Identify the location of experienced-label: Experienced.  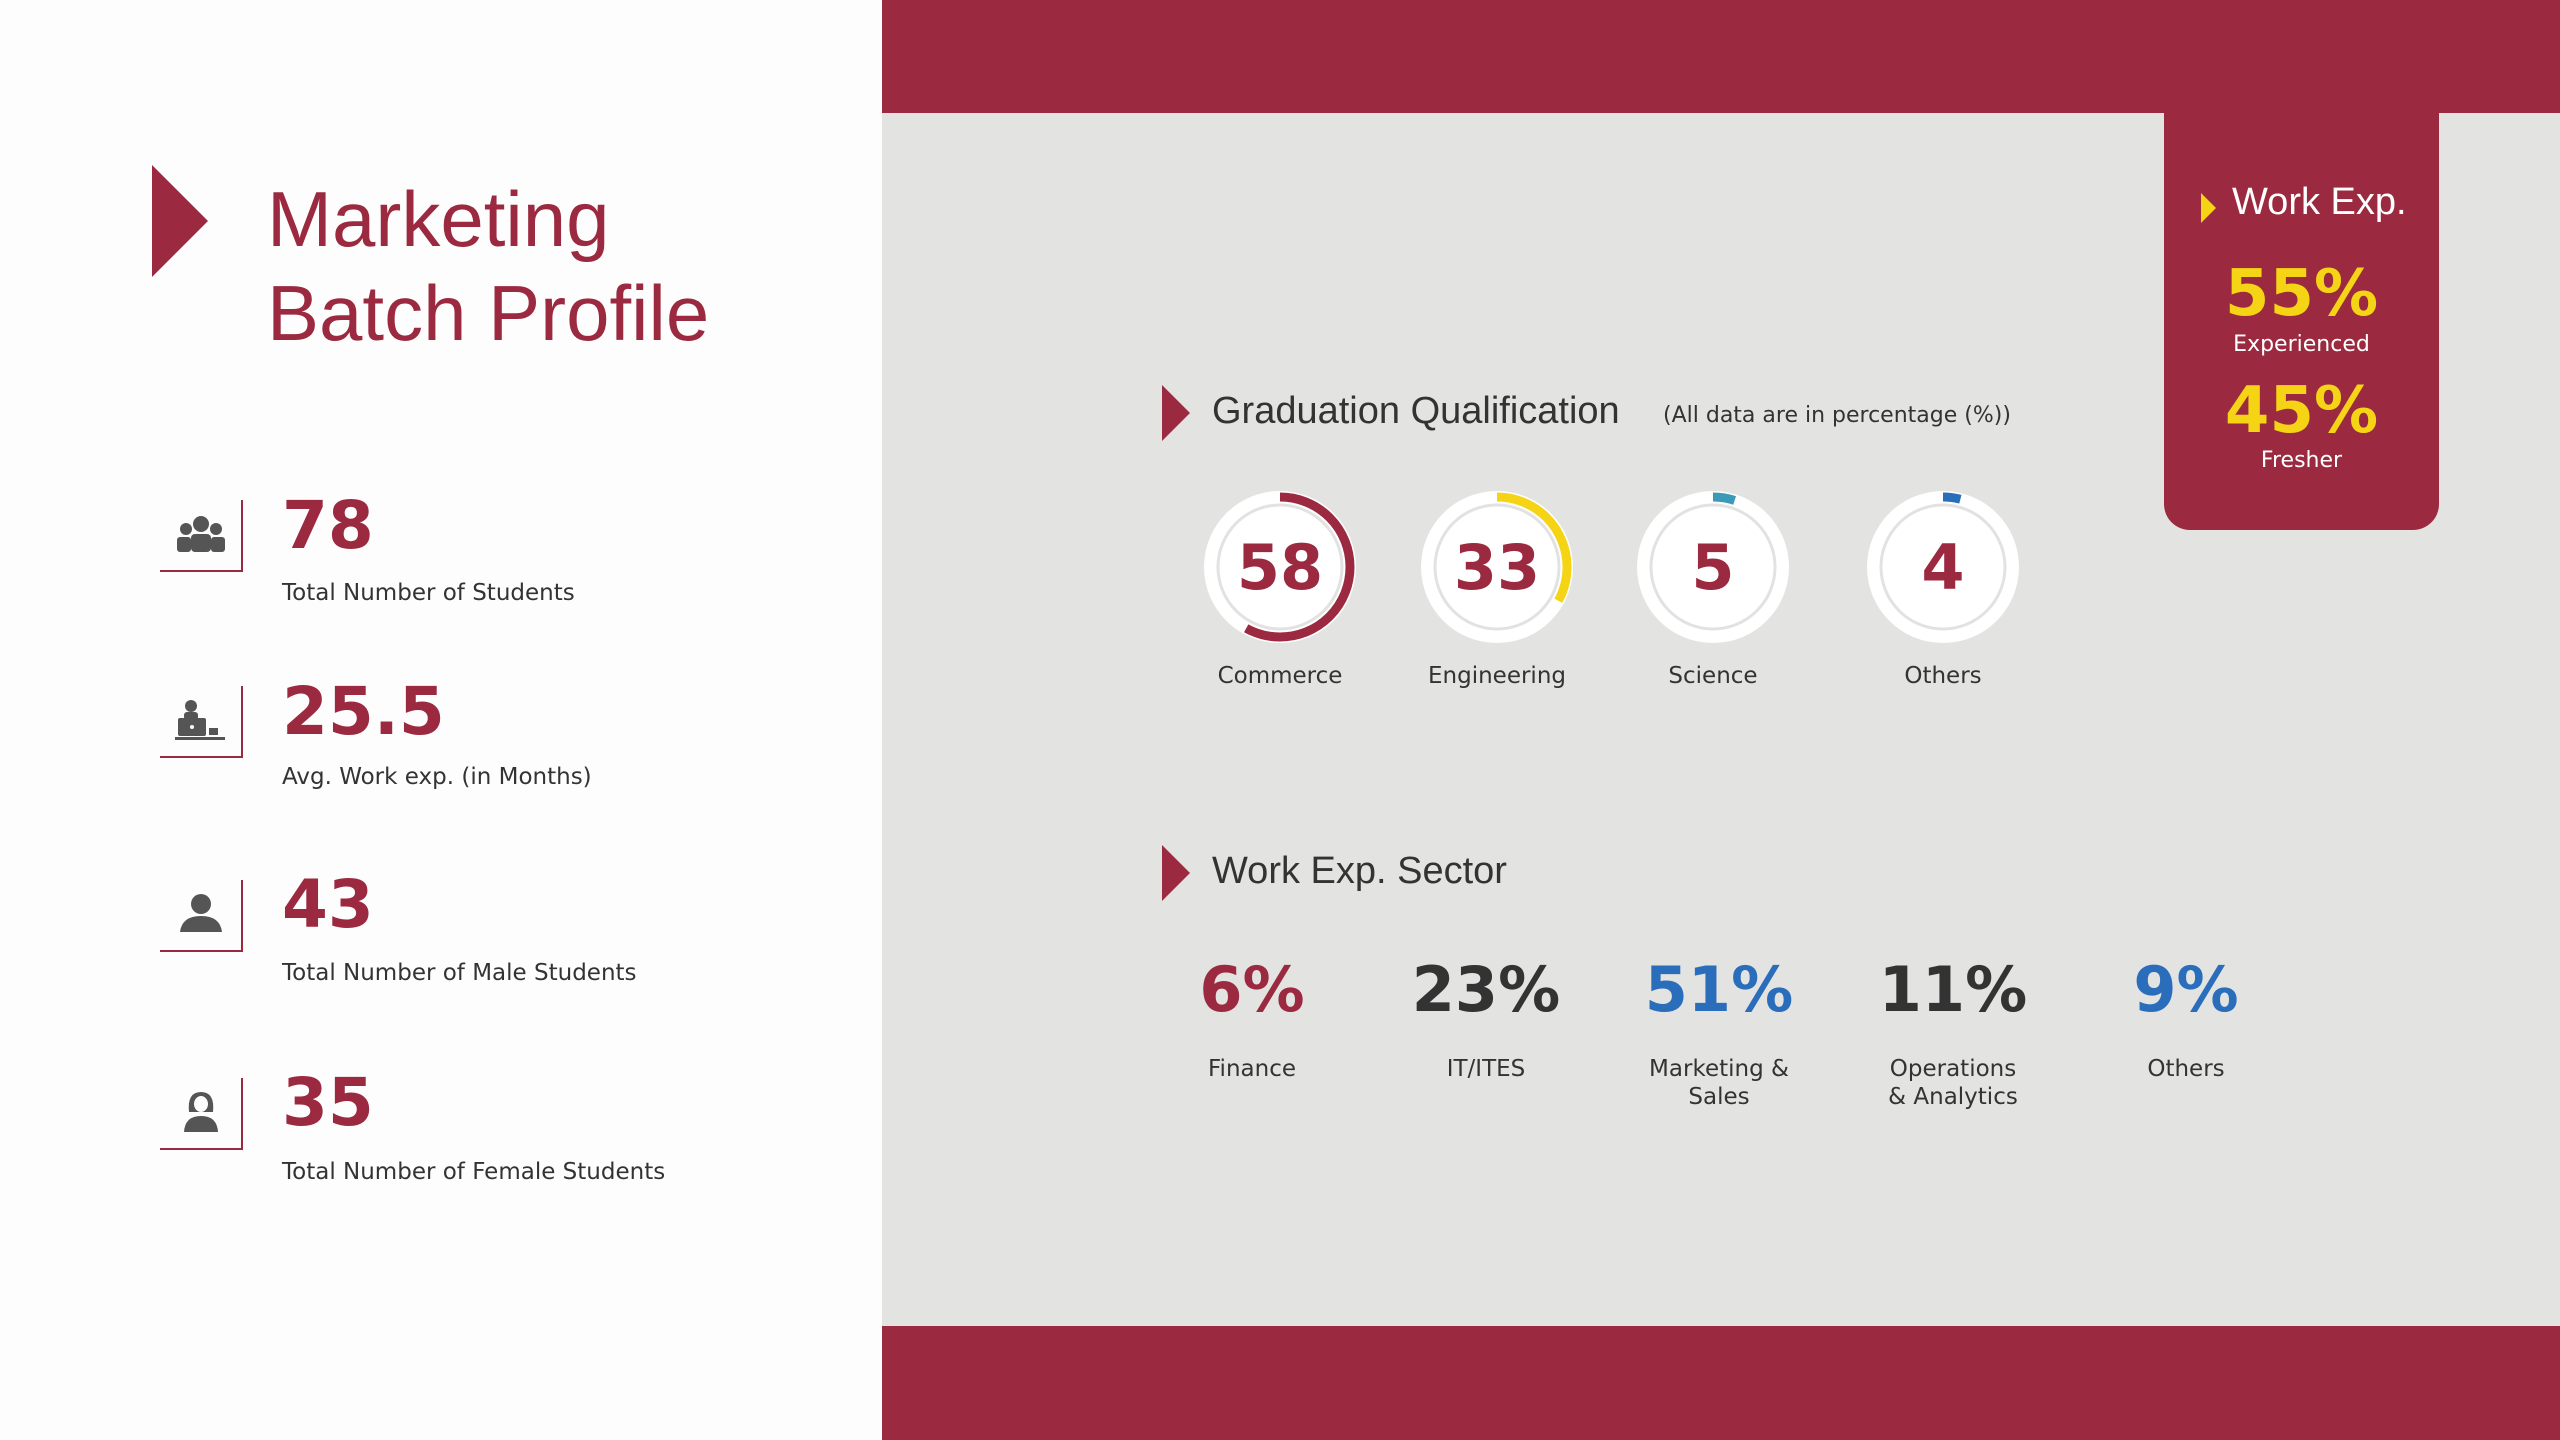
(2301, 344).